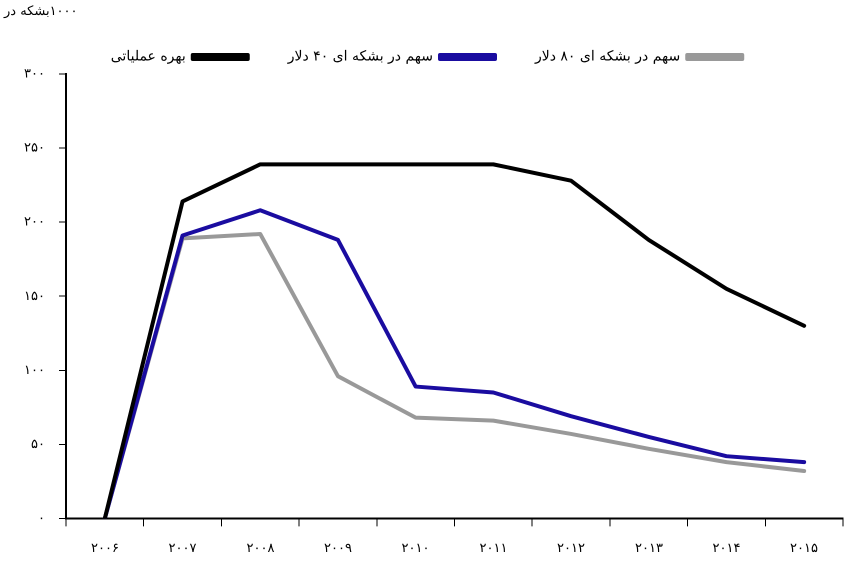 The image size is (868, 580). What do you see at coordinates (38, 443) in the screenshot?
I see `y-tick-label: ۵۰` at bounding box center [38, 443].